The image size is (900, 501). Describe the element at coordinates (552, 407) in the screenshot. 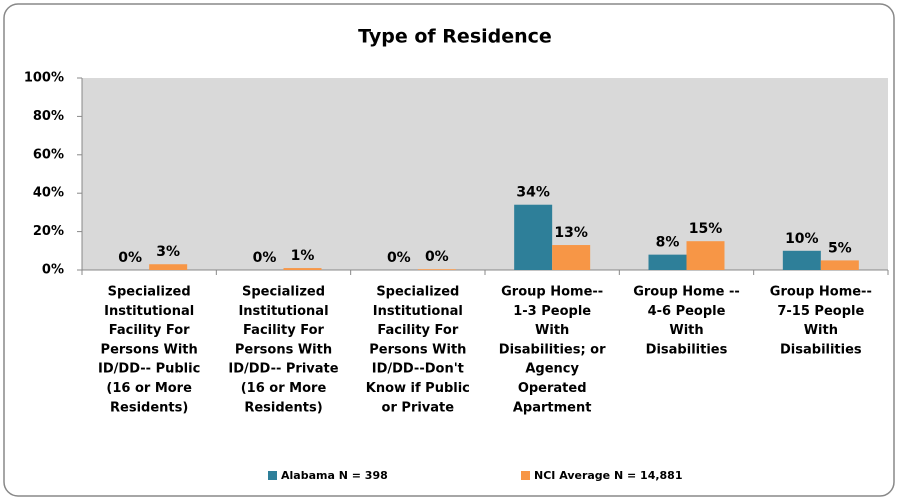

I see `x-tick-label: Apartment` at that location.